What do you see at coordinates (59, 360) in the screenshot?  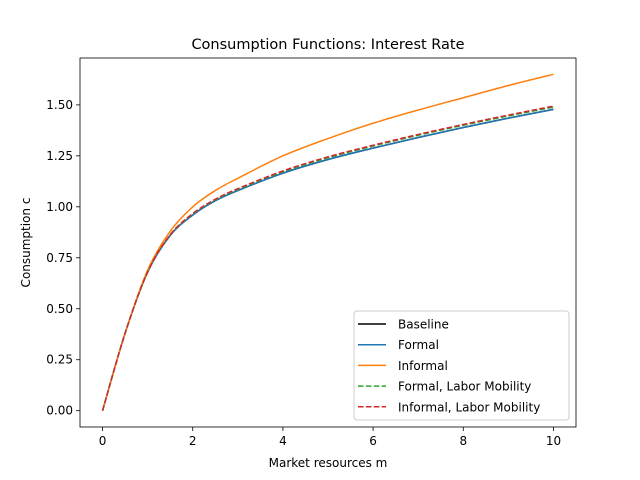 I see `y-tick-label: 0.25` at bounding box center [59, 360].